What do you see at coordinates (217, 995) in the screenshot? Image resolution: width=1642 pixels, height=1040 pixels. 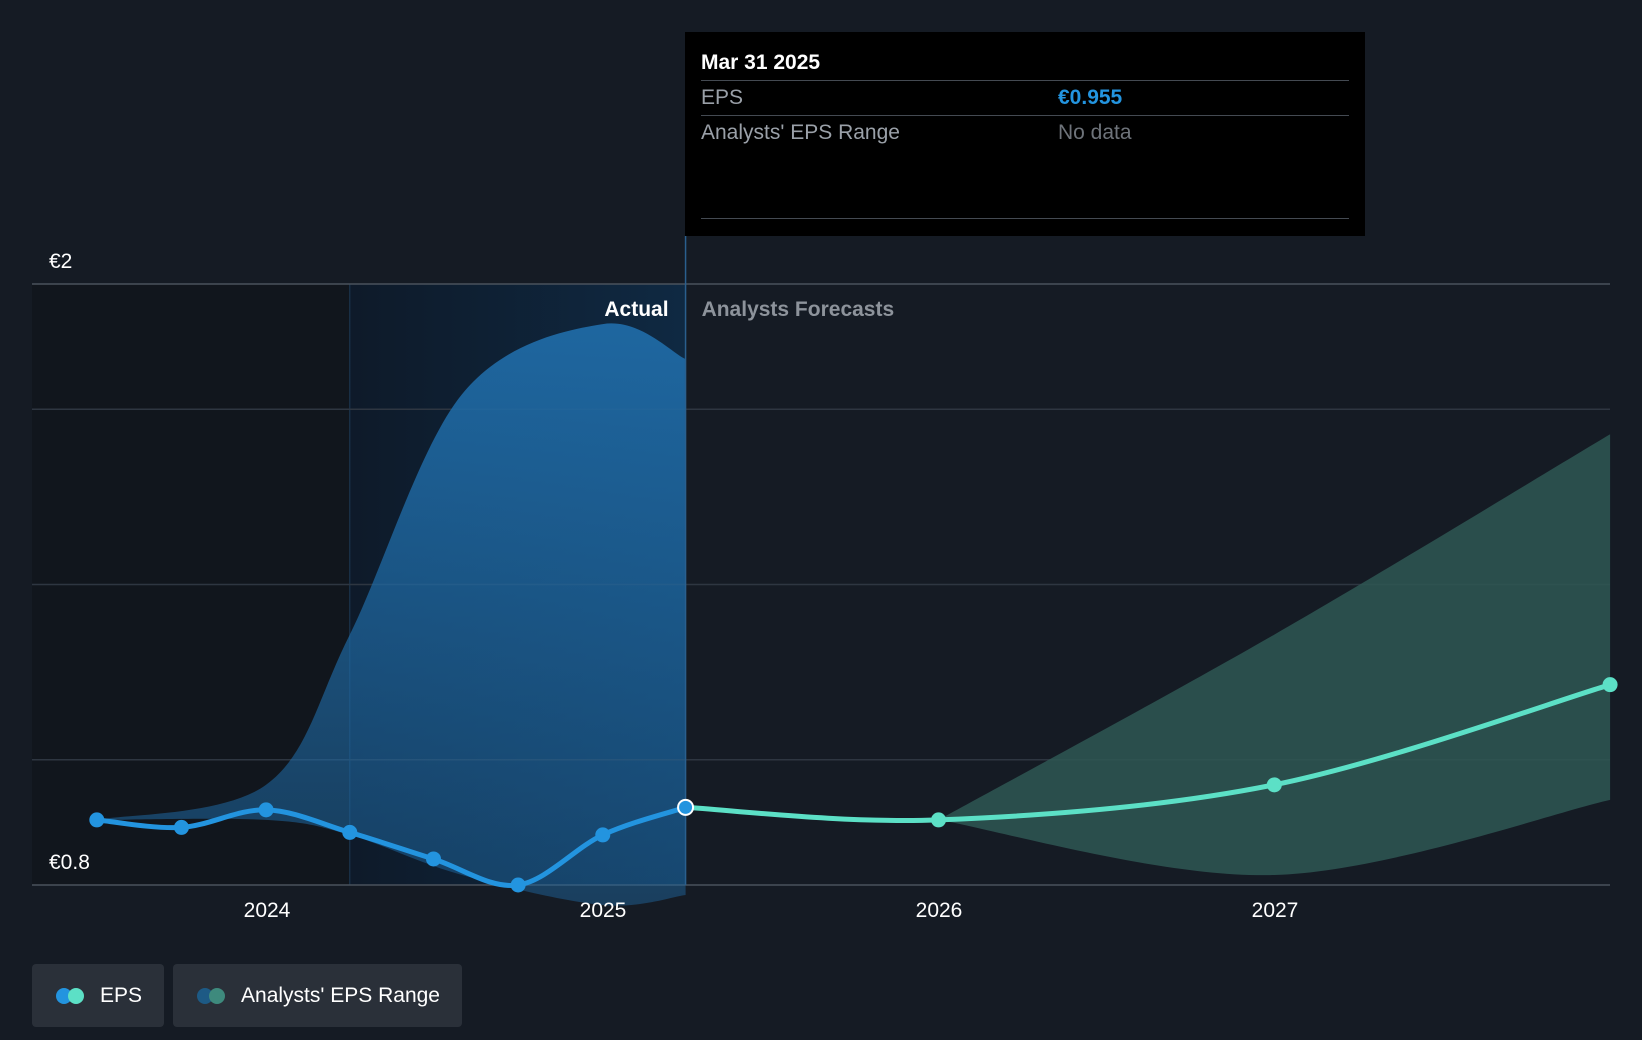 I see `legend-dot-range-forecast` at bounding box center [217, 995].